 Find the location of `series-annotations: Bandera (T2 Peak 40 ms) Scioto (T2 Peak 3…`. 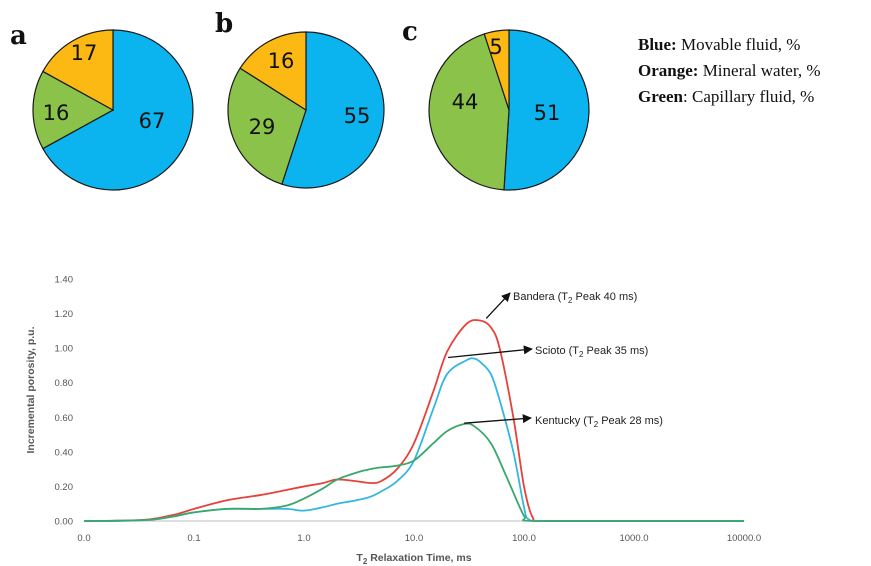

series-annotations: Bandera (T2 Peak 40 ms) Scioto (T2 Peak 3… is located at coordinates (555, 360).